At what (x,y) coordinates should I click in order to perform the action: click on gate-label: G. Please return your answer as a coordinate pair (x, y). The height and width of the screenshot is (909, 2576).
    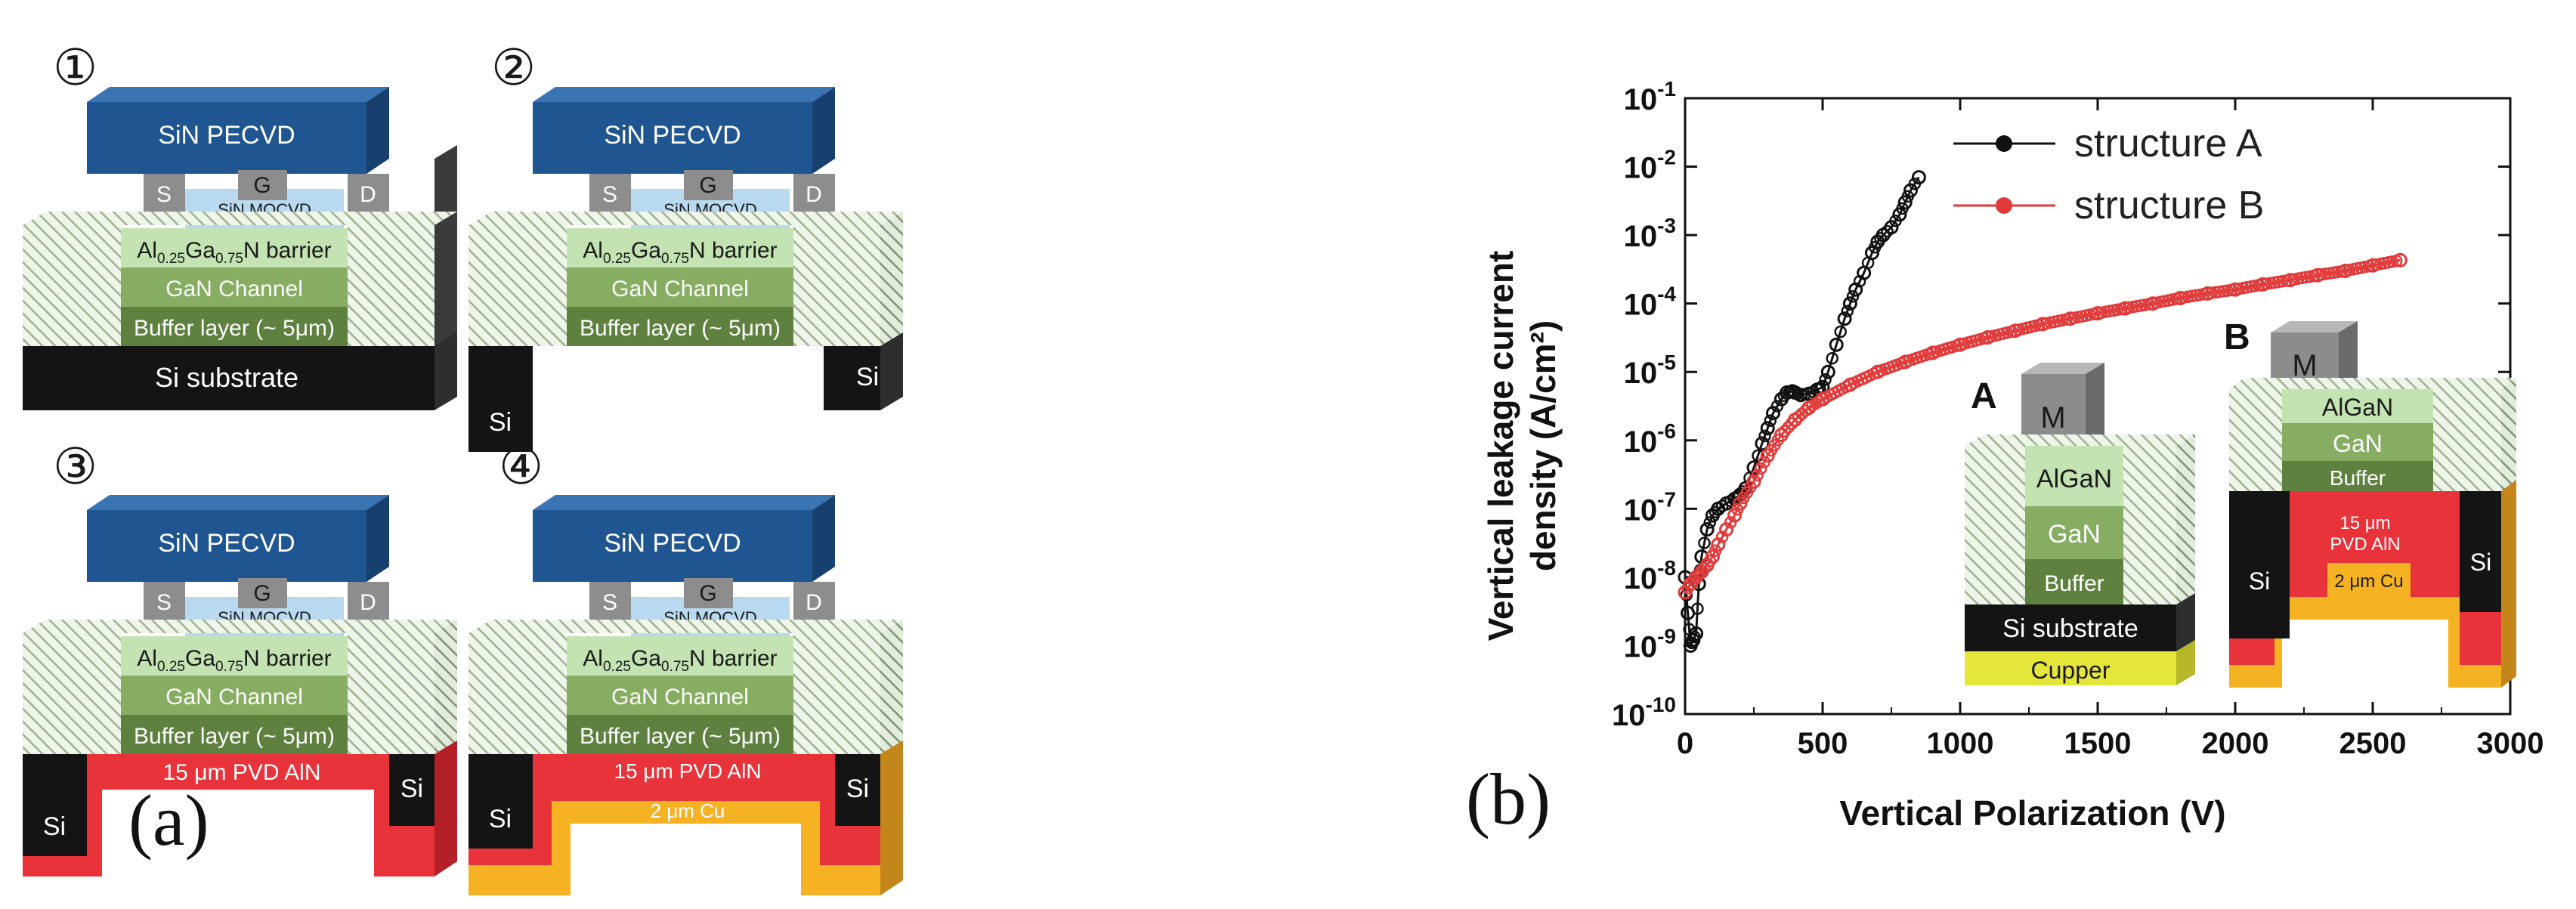
    Looking at the image, I should click on (707, 593).